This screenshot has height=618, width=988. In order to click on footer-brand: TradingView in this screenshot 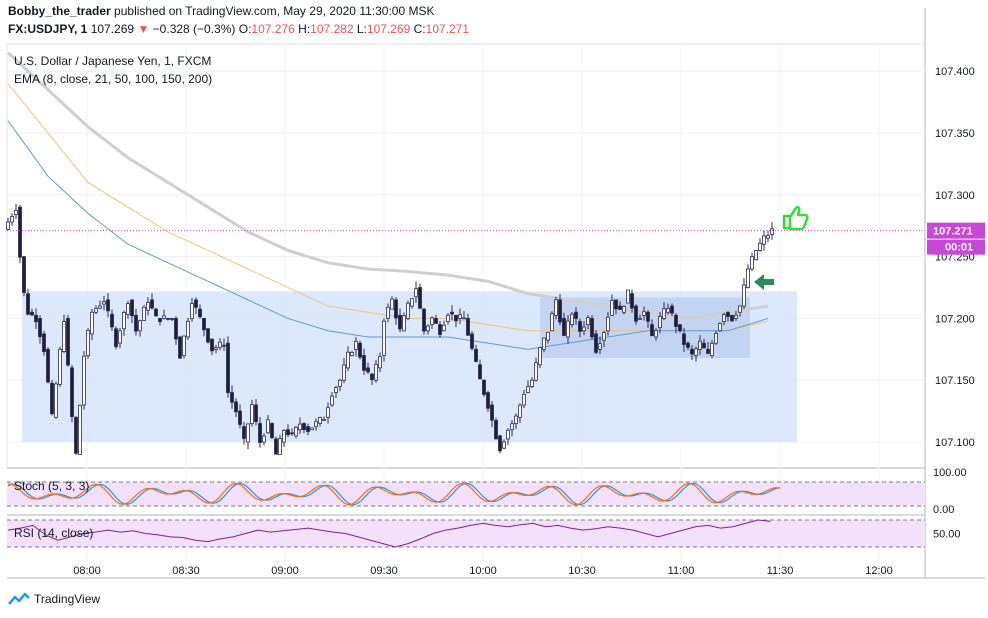, I will do `click(54, 599)`.